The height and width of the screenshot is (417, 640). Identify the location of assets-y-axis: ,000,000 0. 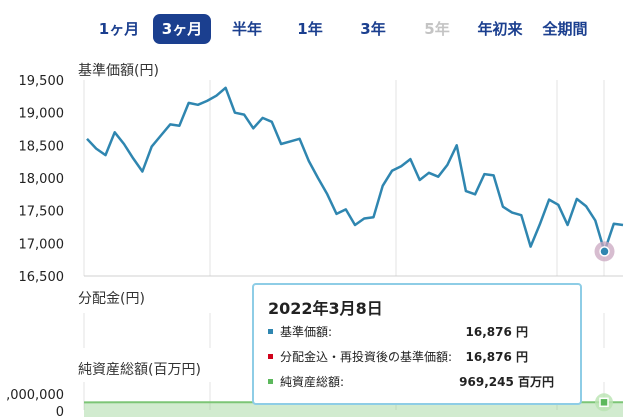
(35, 402).